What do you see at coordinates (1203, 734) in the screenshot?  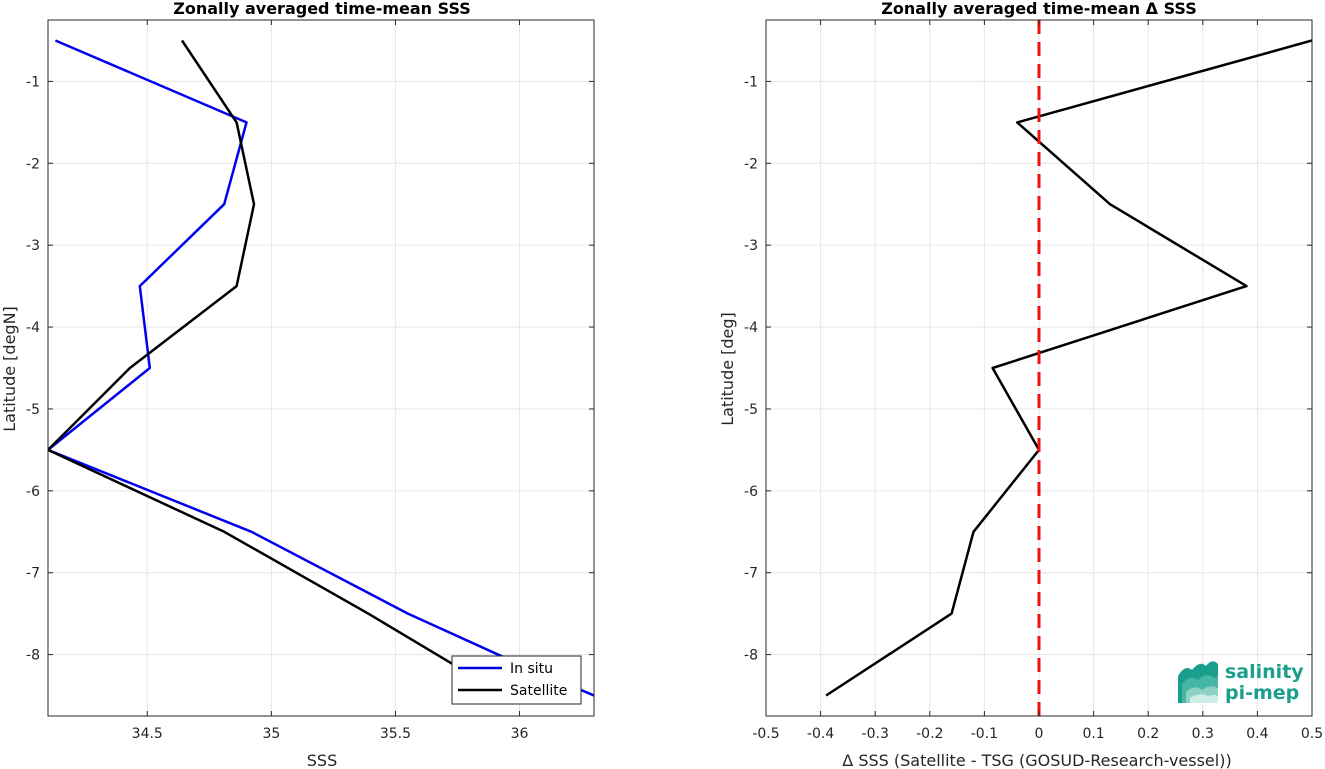 I see `x-tick-label: 0.3` at bounding box center [1203, 734].